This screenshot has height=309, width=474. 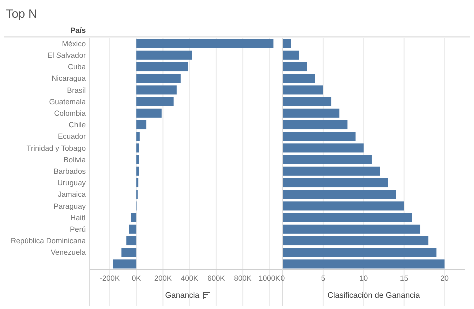 What do you see at coordinates (374, 295) in the screenshot?
I see `x-axis-title: Clasificación de Ganancia` at bounding box center [374, 295].